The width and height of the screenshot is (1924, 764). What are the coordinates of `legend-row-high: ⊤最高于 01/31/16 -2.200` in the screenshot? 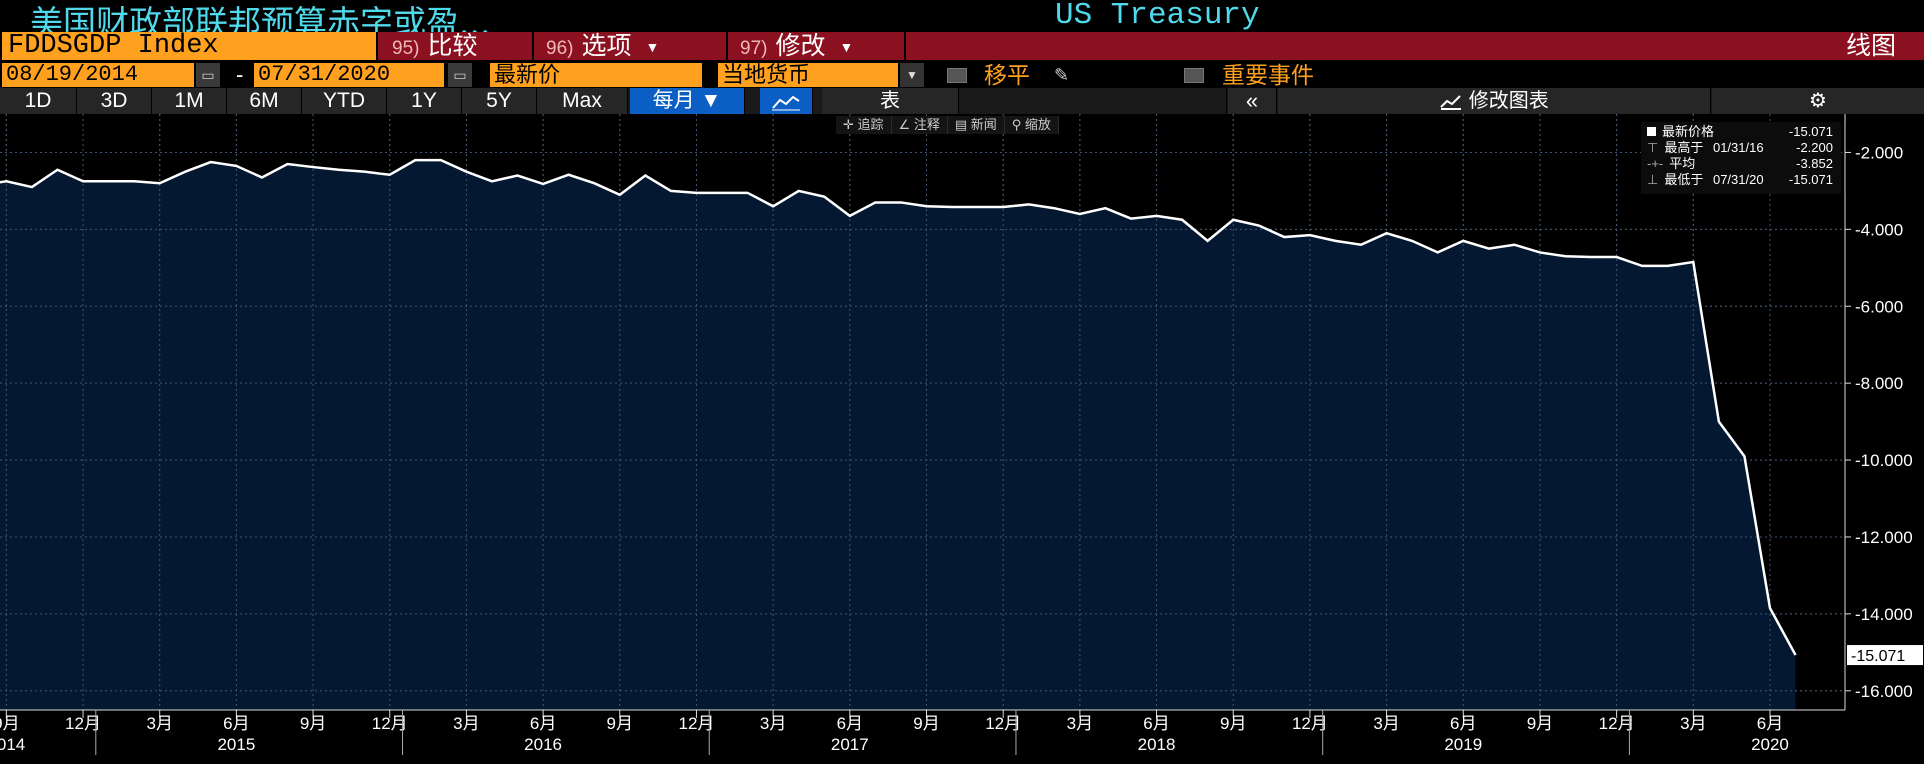 It's located at (1742, 148).